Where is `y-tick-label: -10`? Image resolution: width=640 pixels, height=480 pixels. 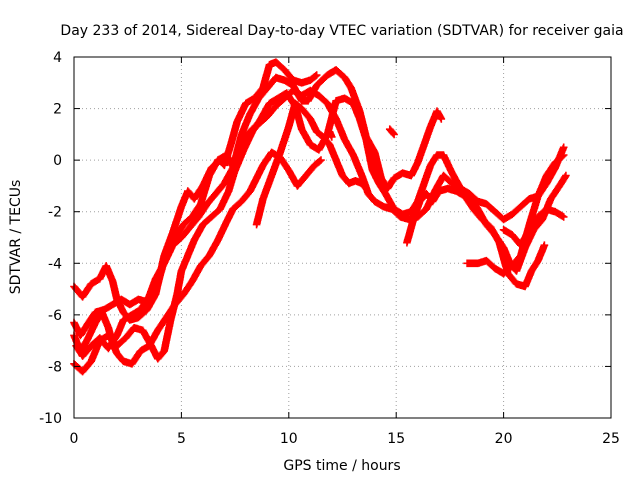 y-tick-label: -10 is located at coordinates (50, 419).